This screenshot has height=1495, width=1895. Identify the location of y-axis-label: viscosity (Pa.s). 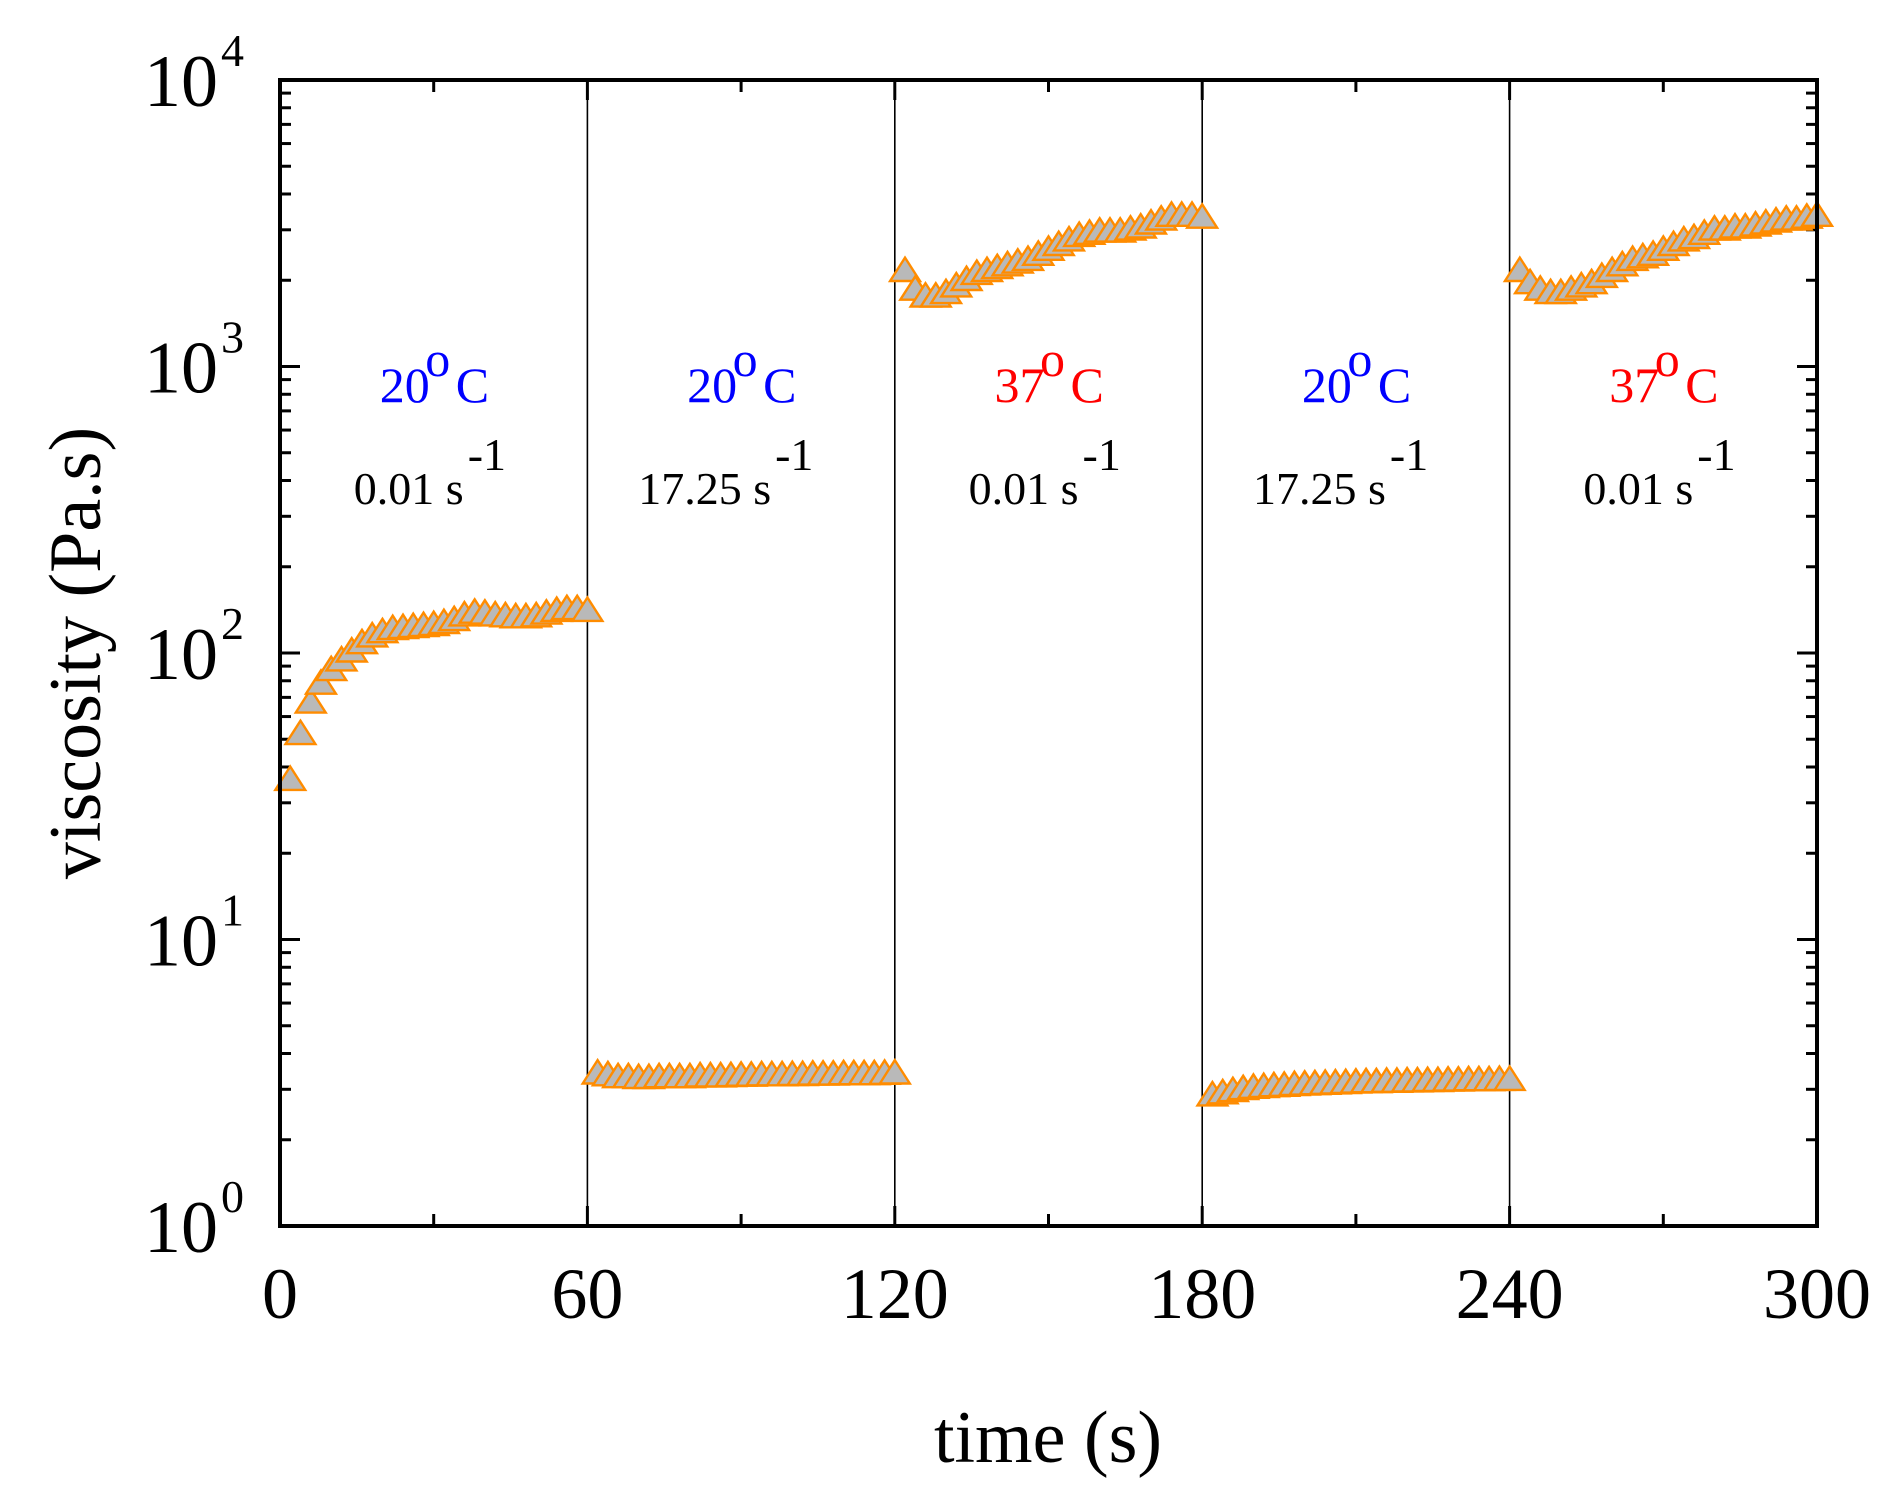
(76, 653).